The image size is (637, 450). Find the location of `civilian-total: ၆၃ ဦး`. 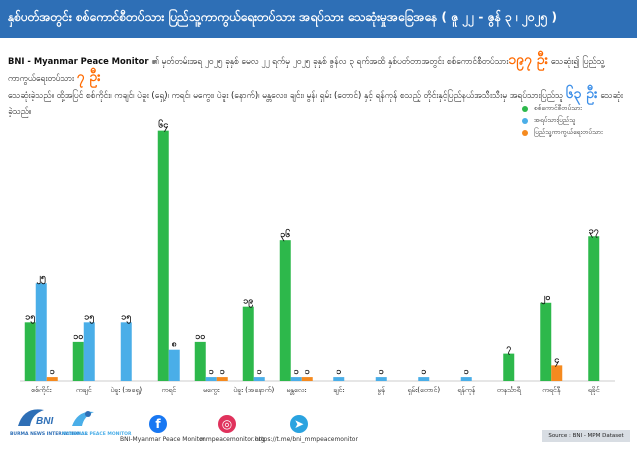

civilian-total: ၆၃ ဦး is located at coordinates (581, 94).